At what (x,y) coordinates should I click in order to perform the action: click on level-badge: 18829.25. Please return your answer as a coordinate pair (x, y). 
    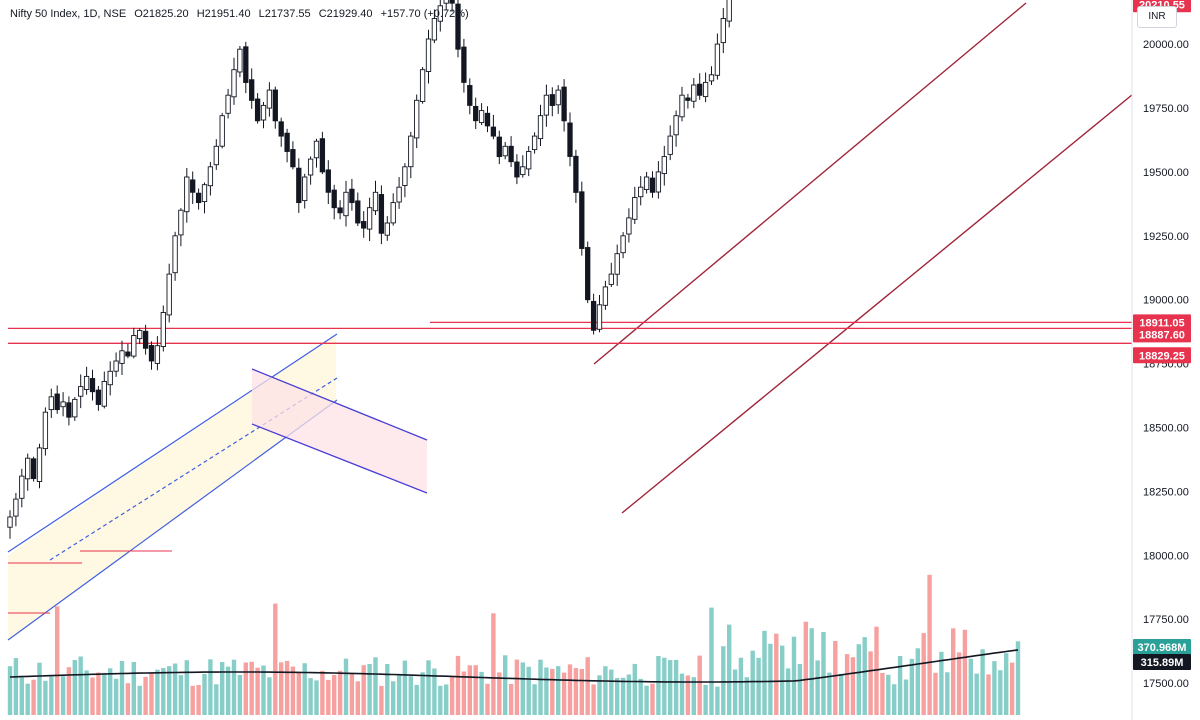
    Looking at the image, I should click on (1162, 356).